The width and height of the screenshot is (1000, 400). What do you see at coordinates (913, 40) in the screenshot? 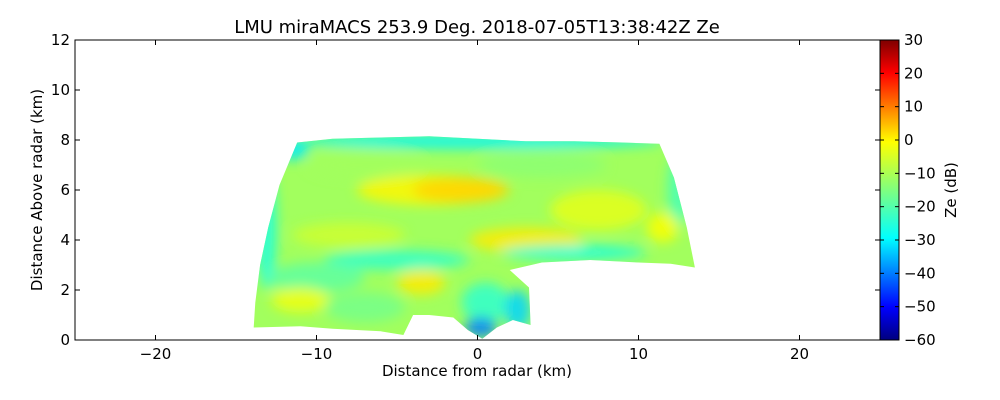
I see `colorbar-tick-label: 30` at bounding box center [913, 40].